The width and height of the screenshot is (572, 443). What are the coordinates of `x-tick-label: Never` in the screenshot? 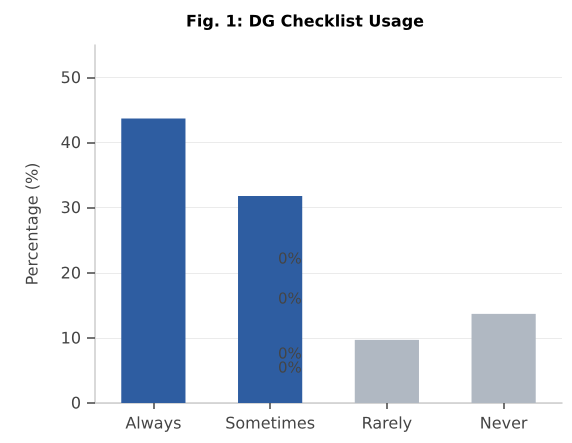 It's located at (504, 423).